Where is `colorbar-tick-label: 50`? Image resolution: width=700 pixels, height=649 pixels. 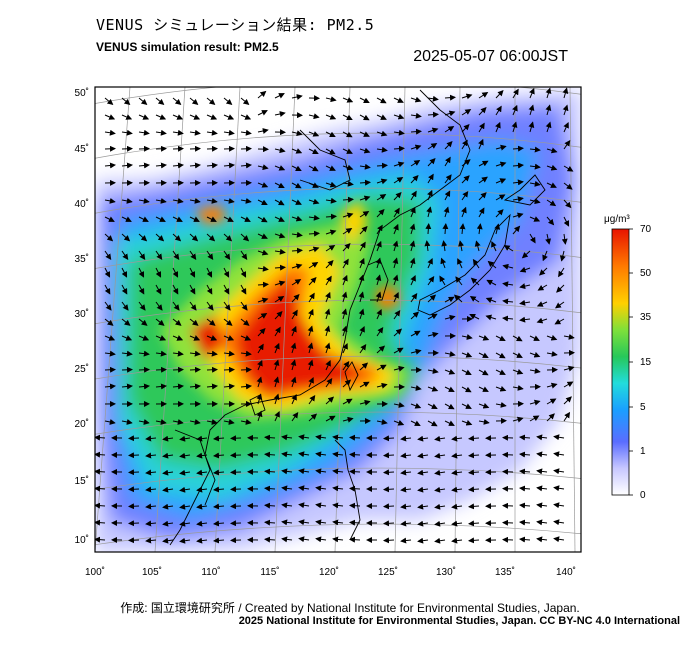 colorbar-tick-label: 50 is located at coordinates (646, 273).